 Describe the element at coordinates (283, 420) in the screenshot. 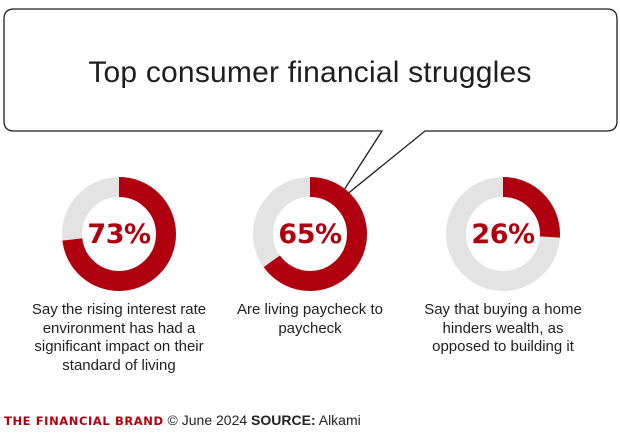

I see `source-label: SOURCE:` at that location.